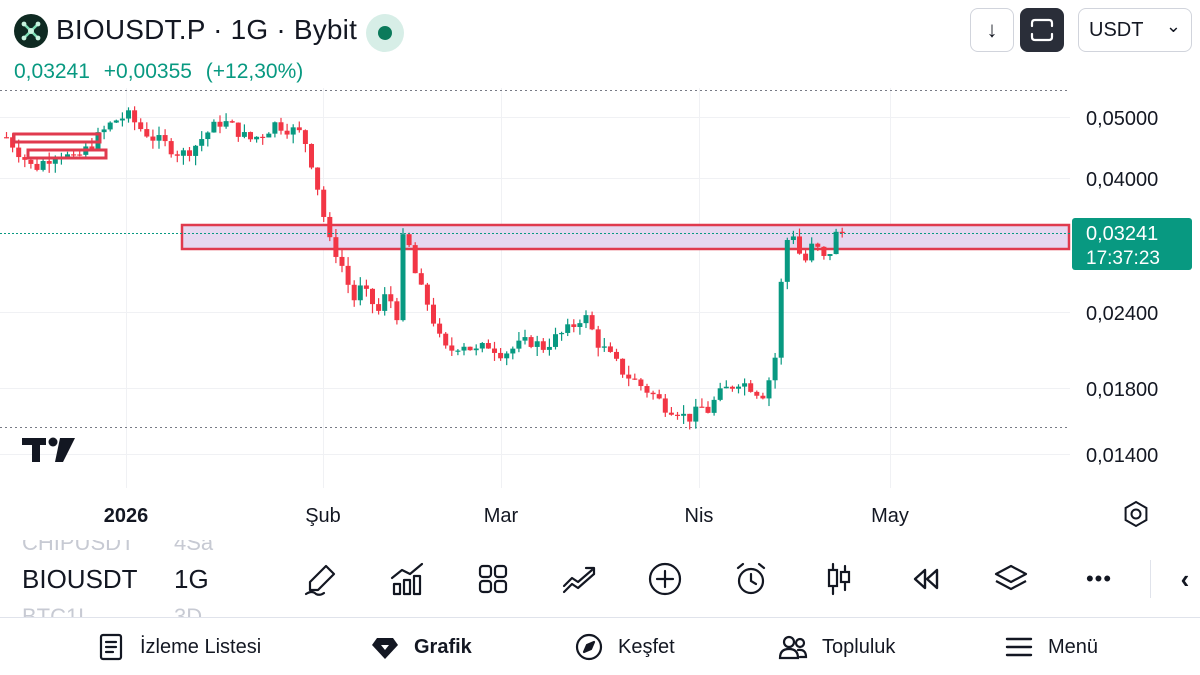 Image resolution: width=1200 pixels, height=675 pixels. Describe the element at coordinates (385, 33) in the screenshot. I see `market-status-indicator` at that location.